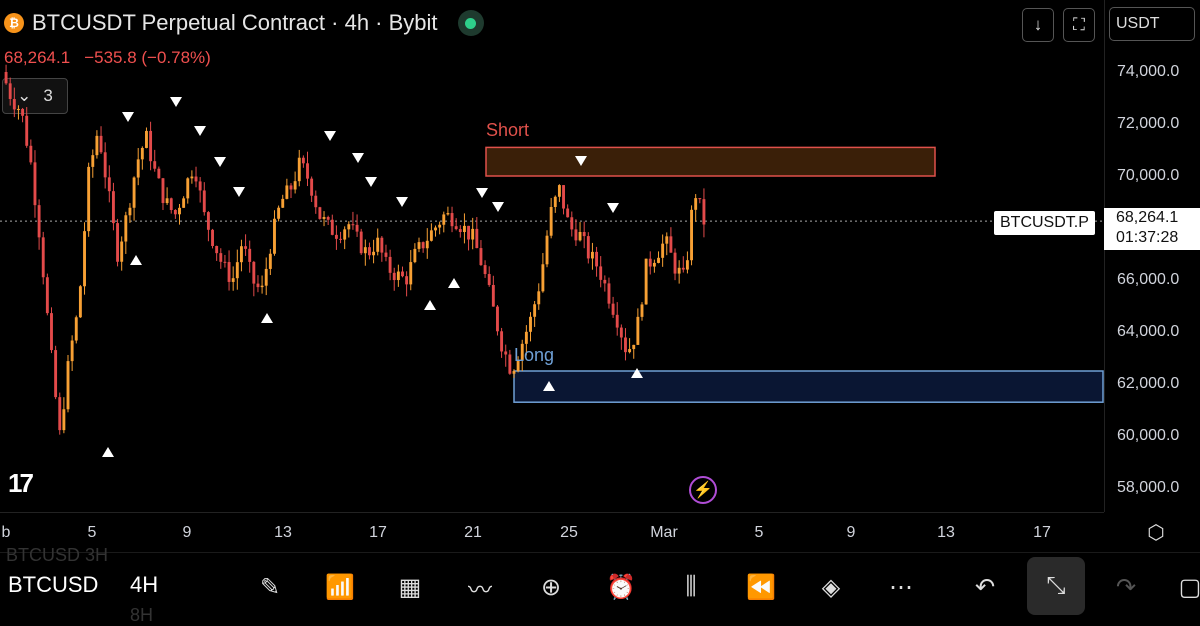 The height and width of the screenshot is (626, 1200). I want to click on exit-fullscreen-icon: ⤡, so click(1056, 586).